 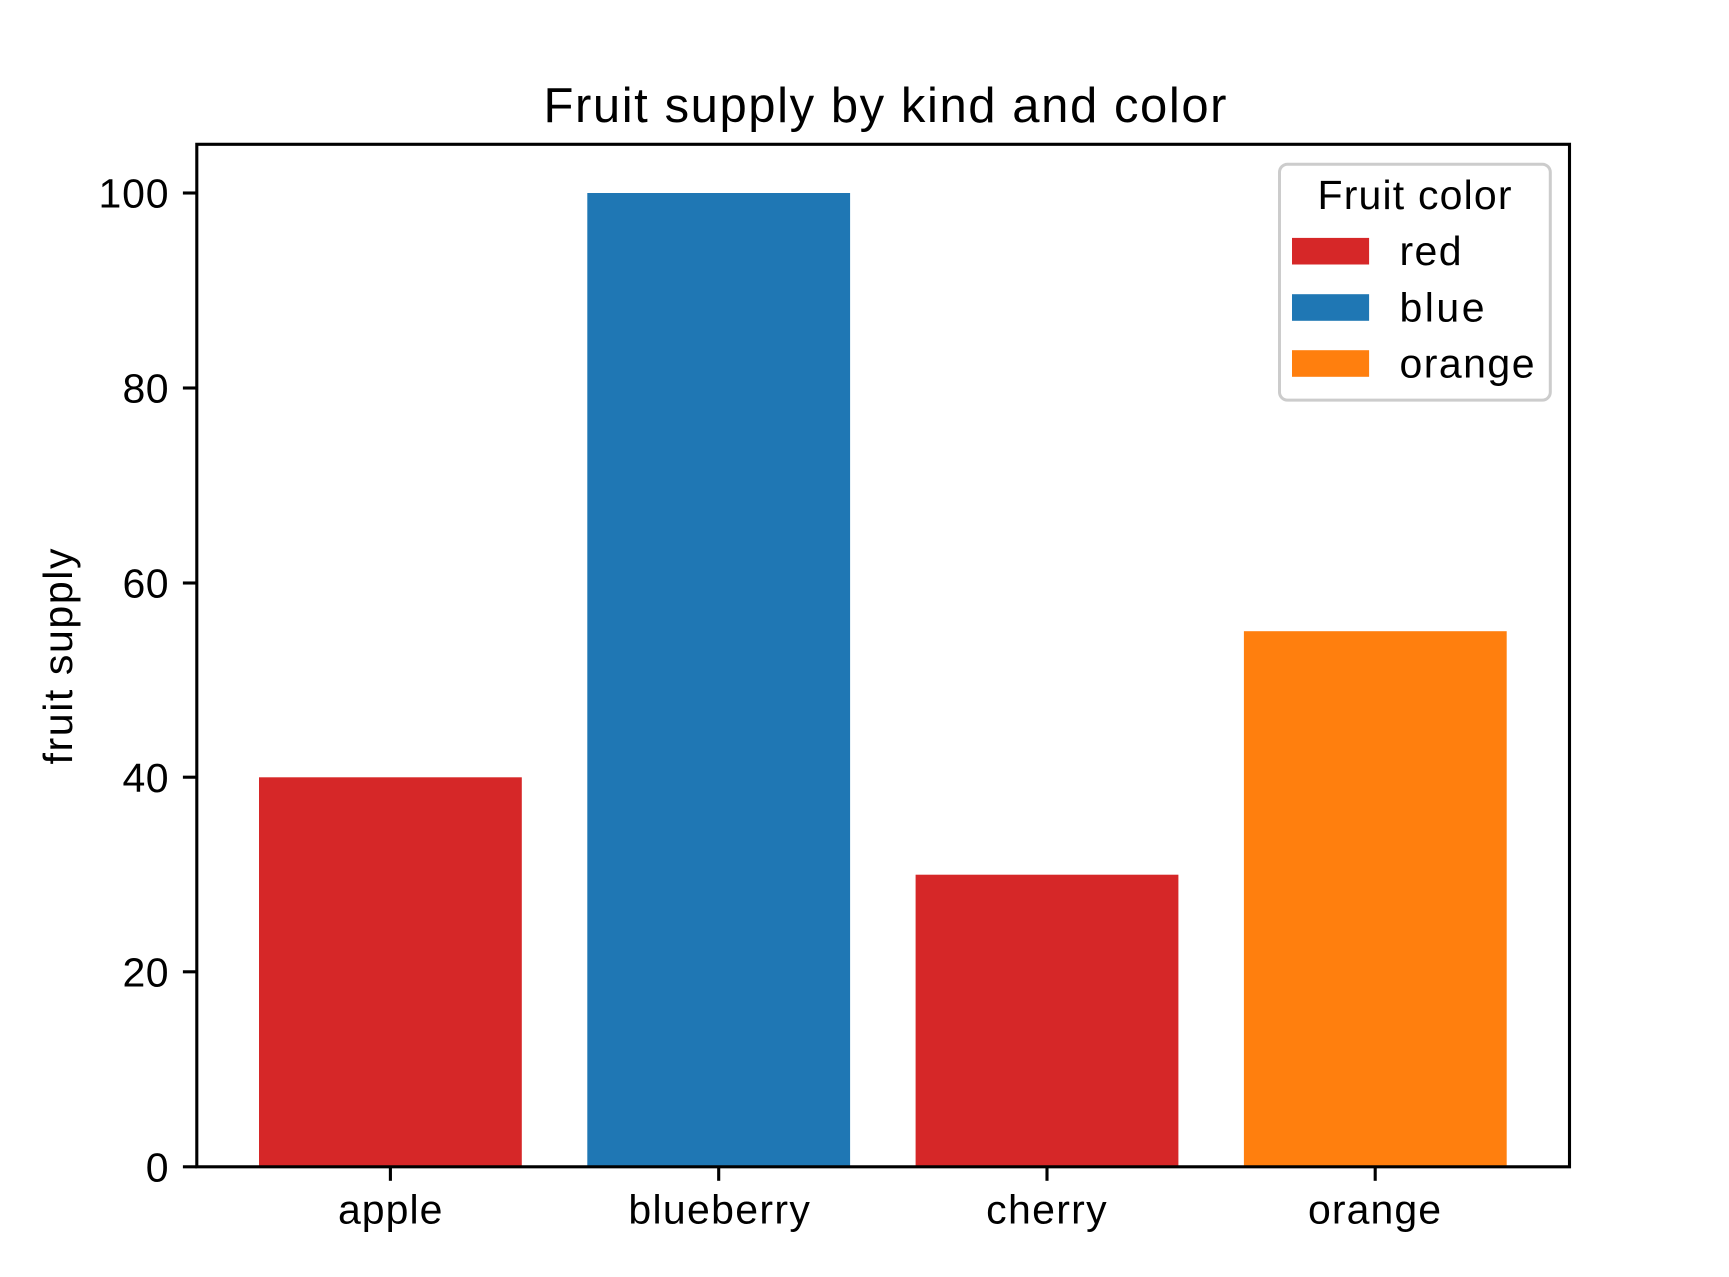 What do you see at coordinates (157, 1168) in the screenshot?
I see `svg-text: 0` at bounding box center [157, 1168].